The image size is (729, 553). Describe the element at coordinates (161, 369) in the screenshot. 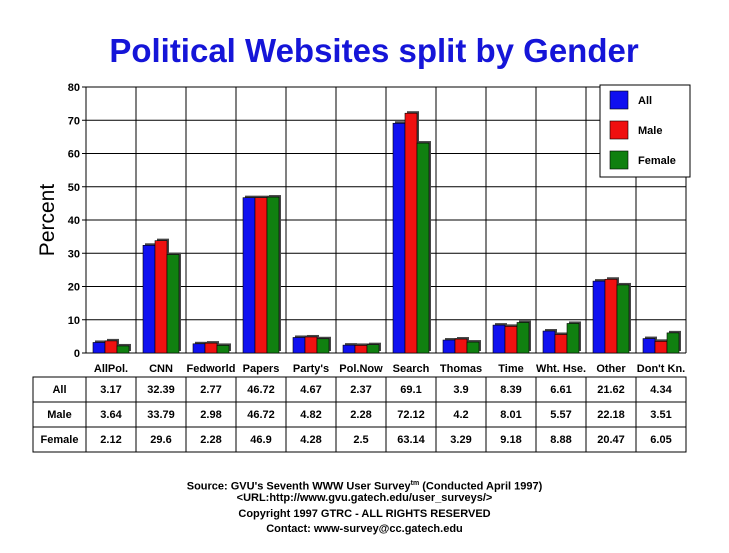

I see `x-tick-label: CNN` at that location.